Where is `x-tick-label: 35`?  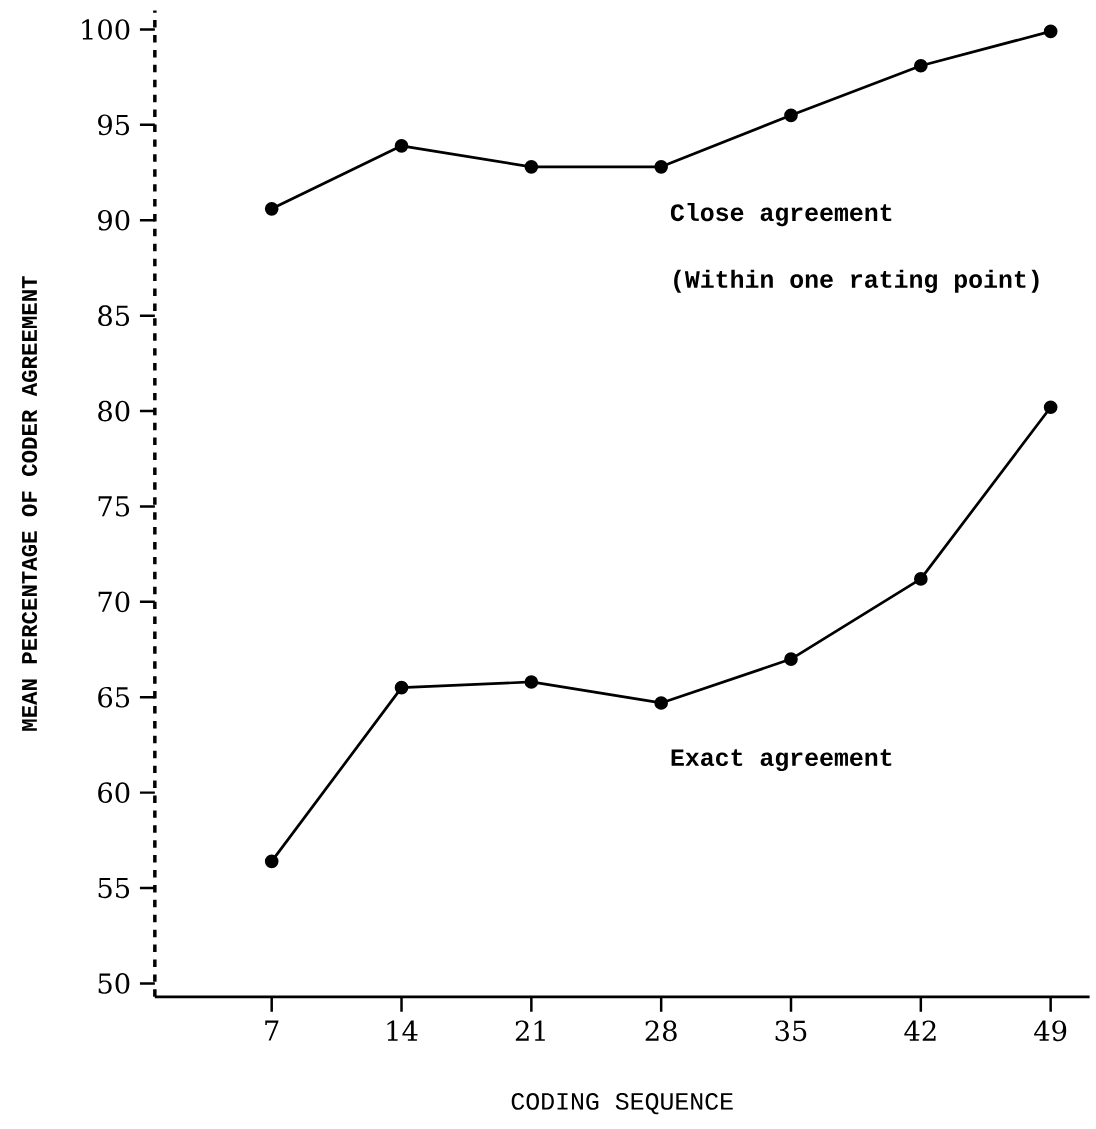
x-tick-label: 35 is located at coordinates (791, 1031).